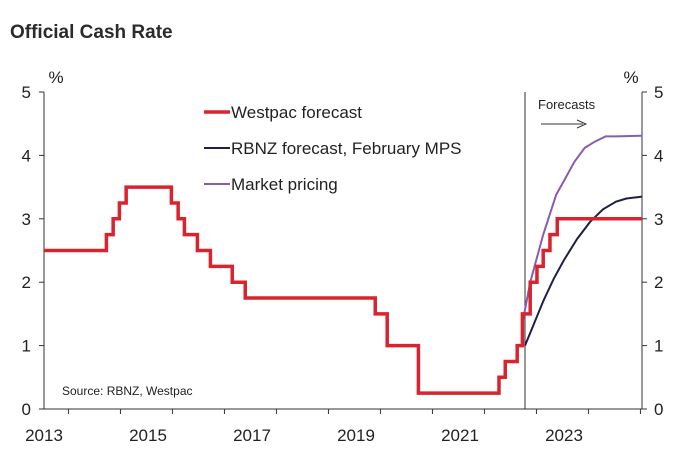 The height and width of the screenshot is (468, 697). I want to click on legend-market-label: Market pricing, so click(284, 184).